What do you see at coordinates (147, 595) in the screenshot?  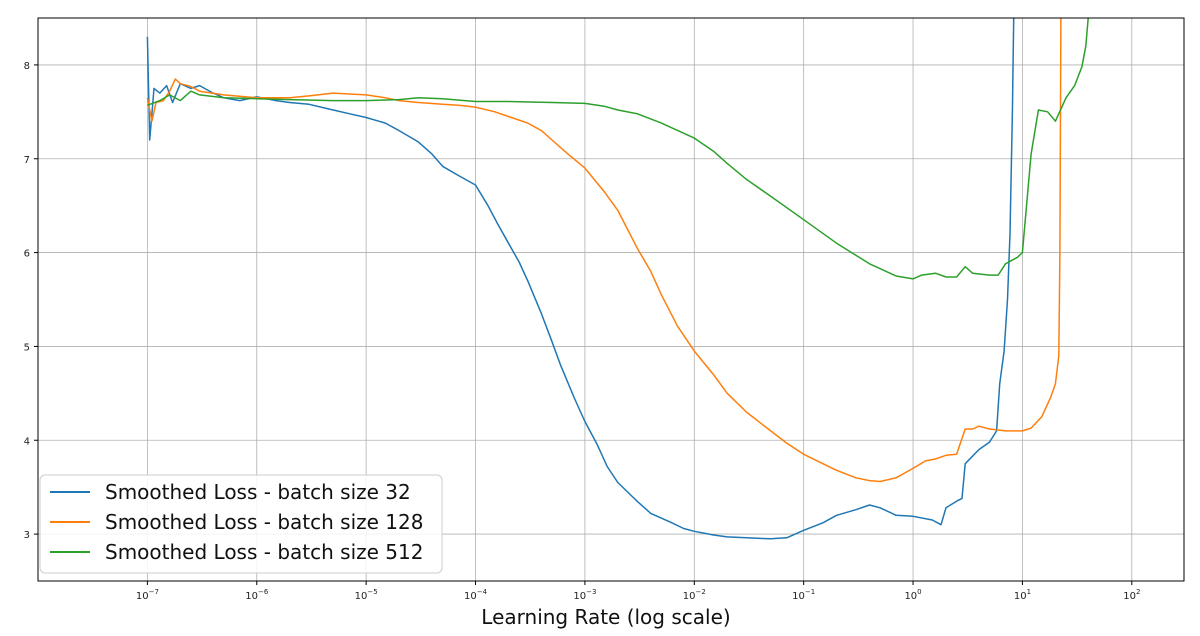 I see `x-tick-label: 10⁻⁷` at bounding box center [147, 595].